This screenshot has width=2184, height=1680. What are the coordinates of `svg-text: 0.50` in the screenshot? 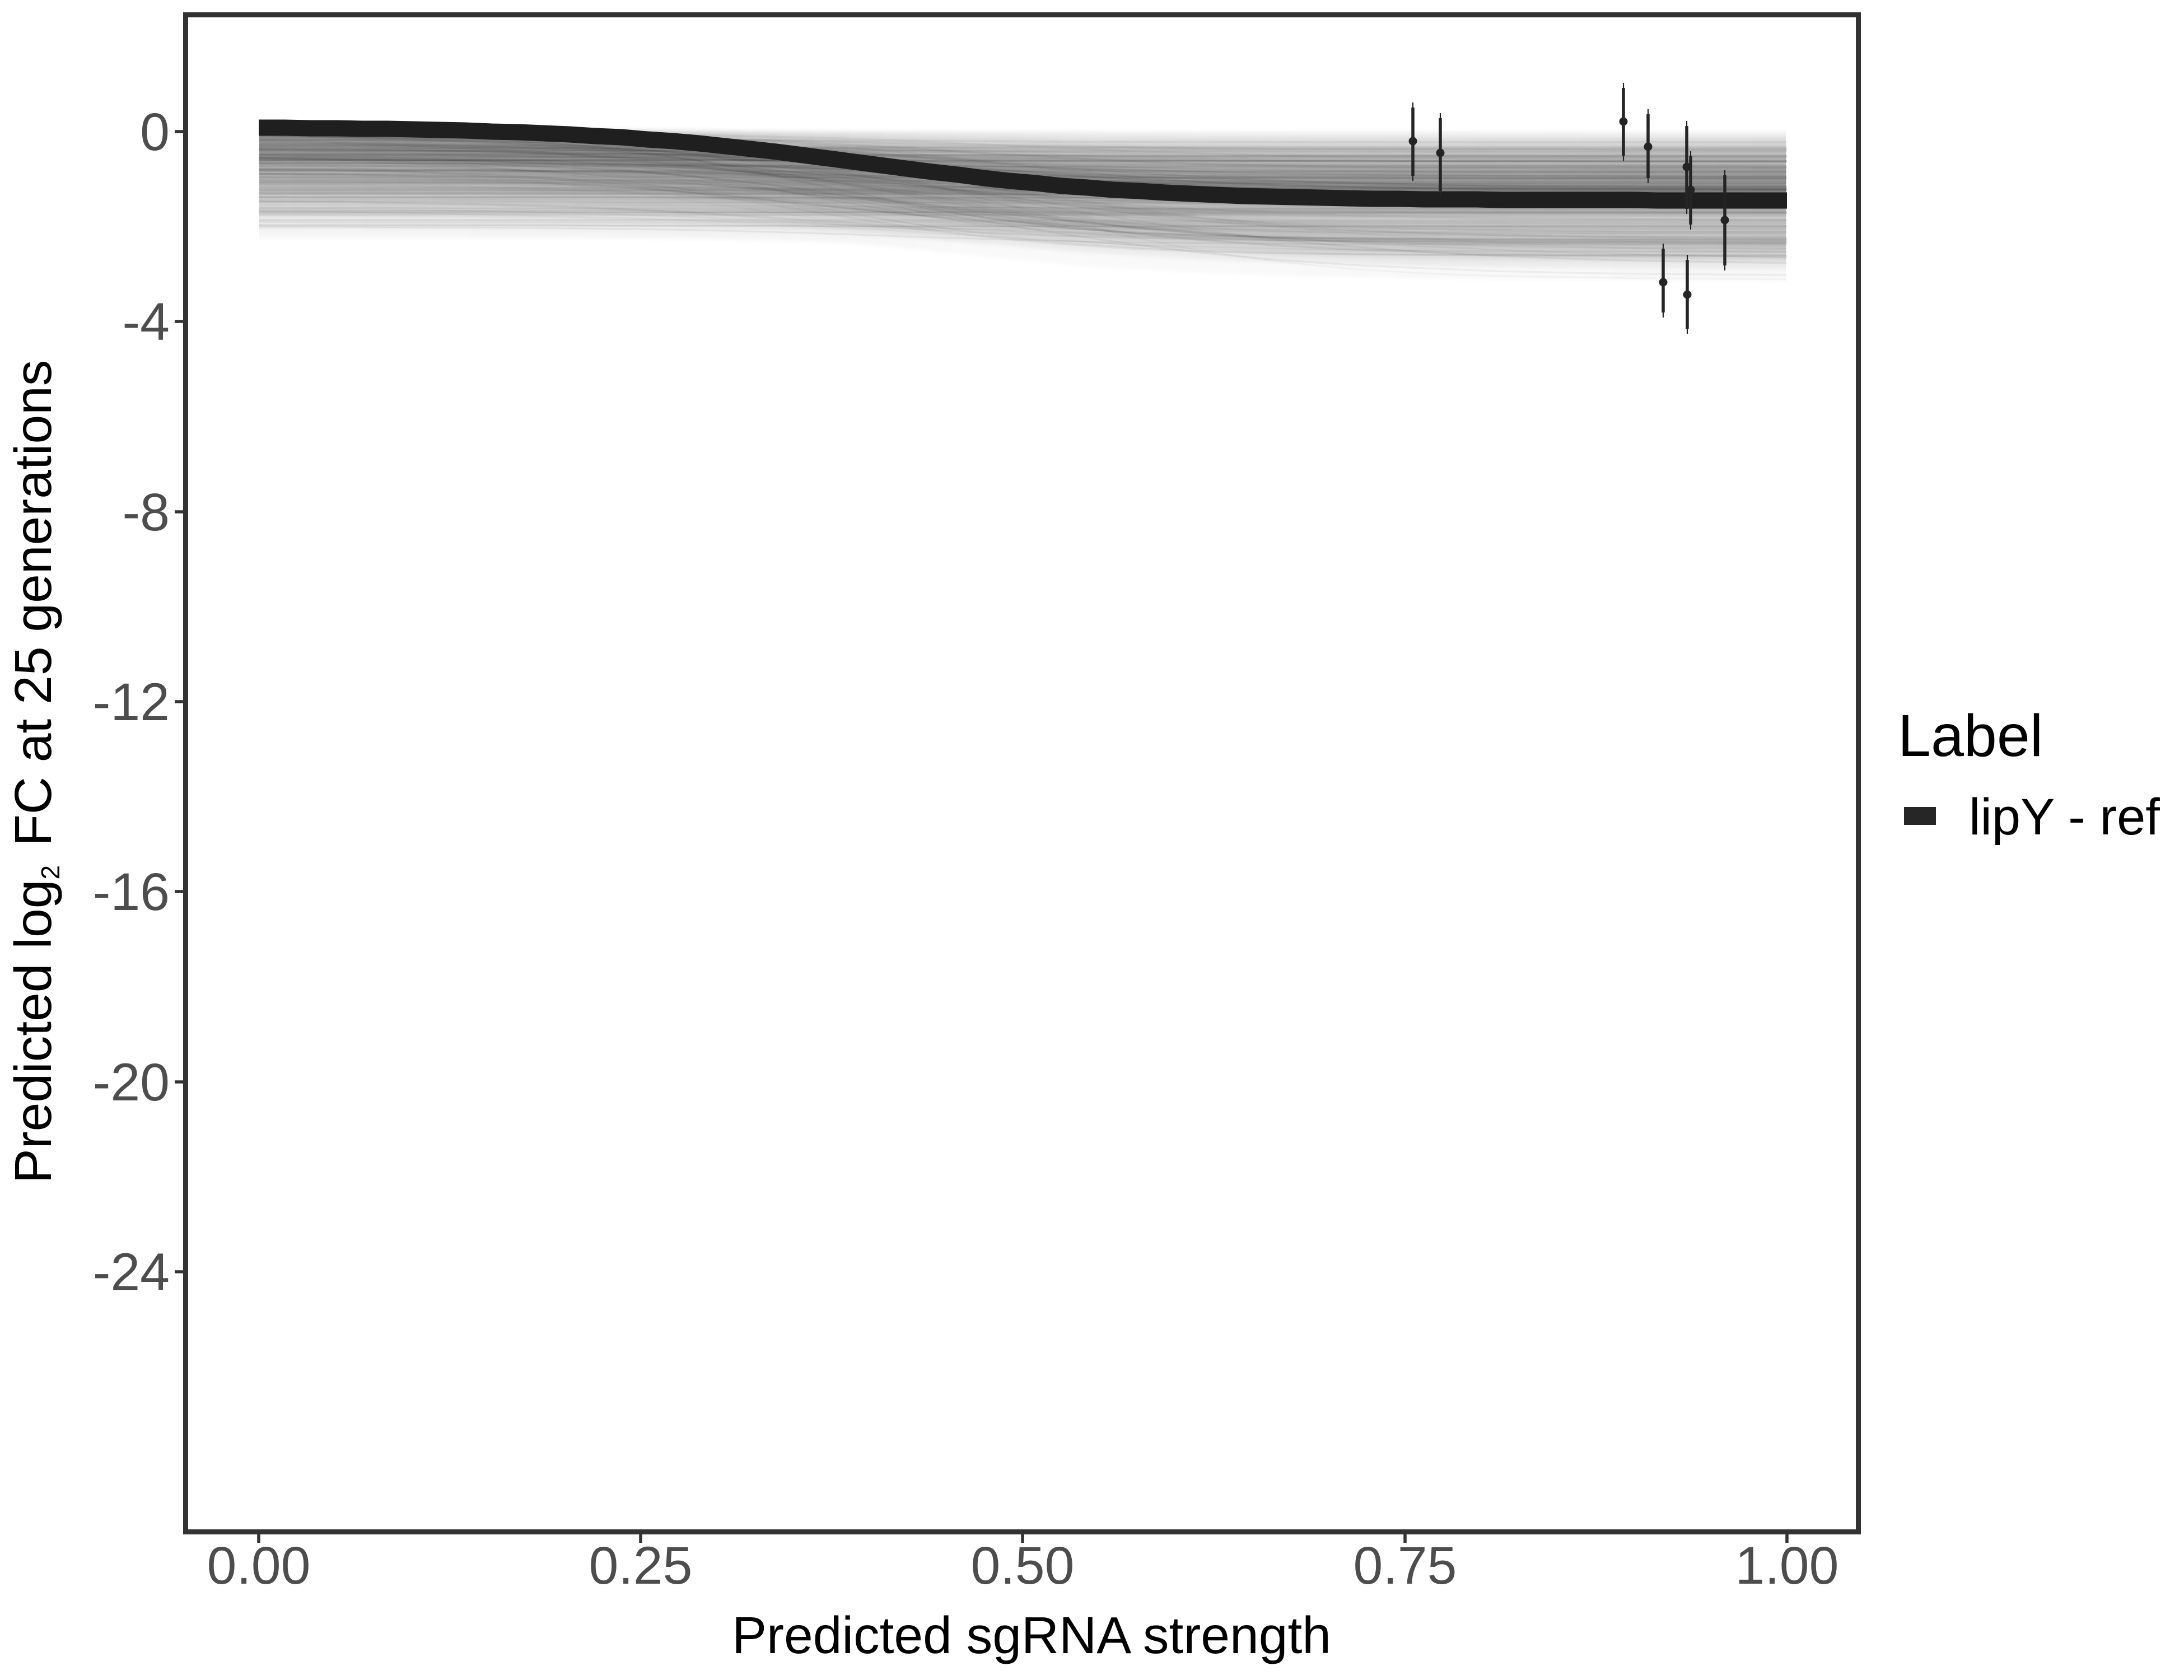 It's located at (1023, 1565).